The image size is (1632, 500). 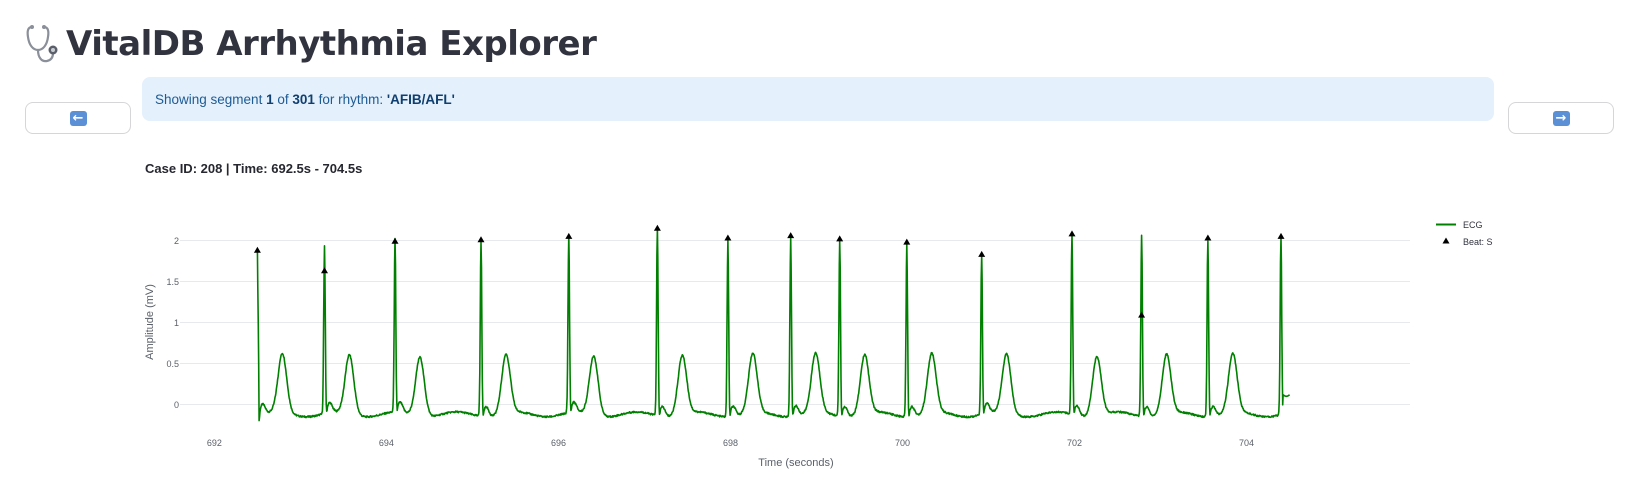 What do you see at coordinates (1478, 242) in the screenshot?
I see `legend-beat-label: Beat: S` at bounding box center [1478, 242].